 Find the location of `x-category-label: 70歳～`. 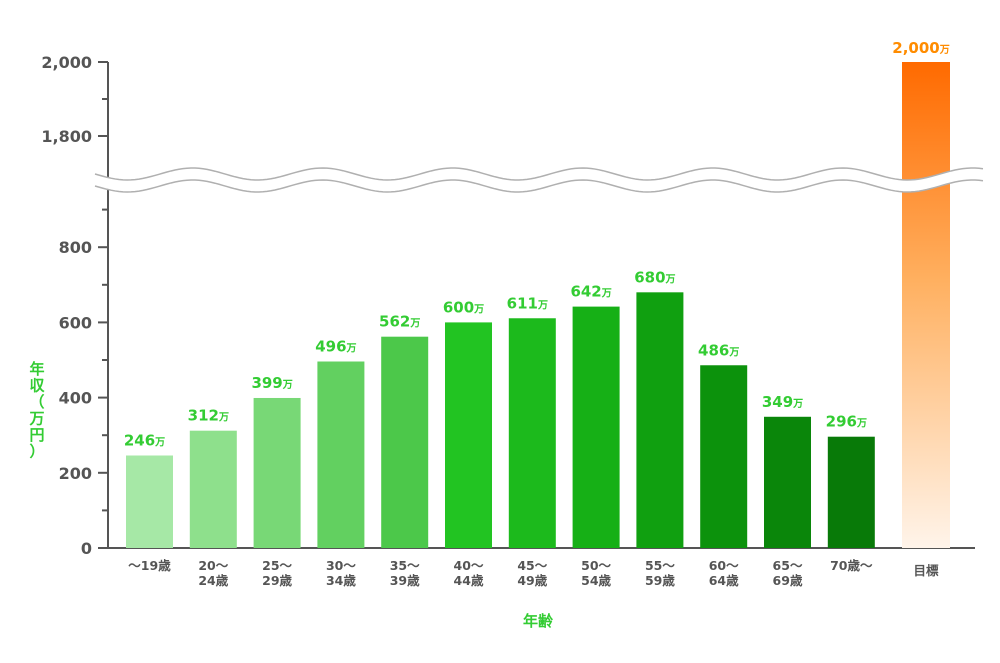

x-category-label: 70歳～ is located at coordinates (851, 565).